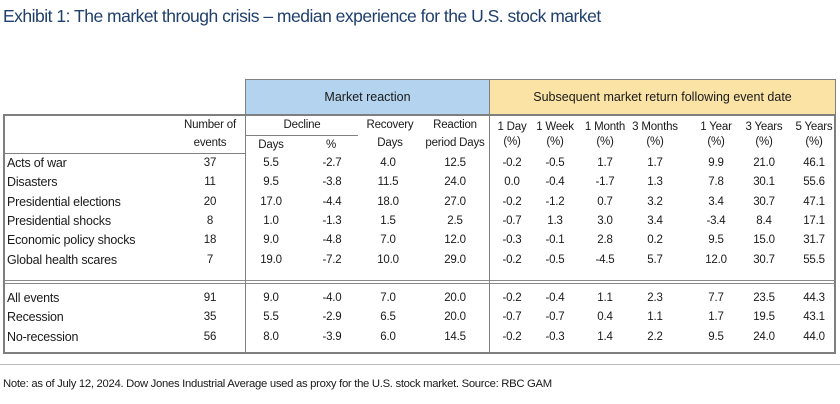  What do you see at coordinates (764, 182) in the screenshot?
I see `table-cell: 30.1` at bounding box center [764, 182].